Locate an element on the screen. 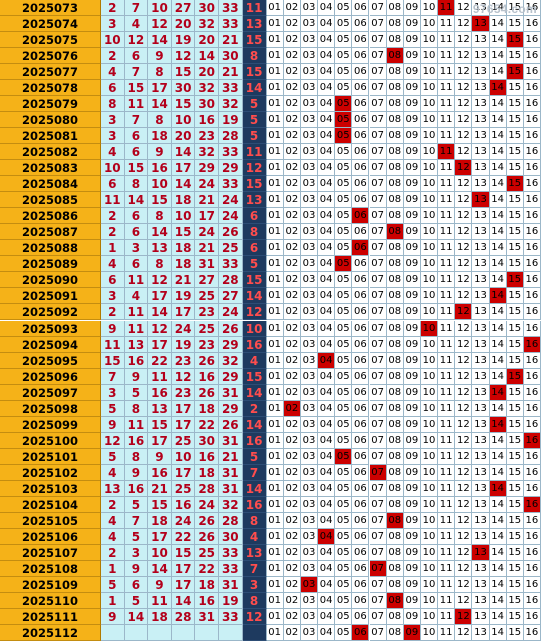 This screenshot has height=641, width=541. red-ball-cell: 16 is located at coordinates (160, 168).